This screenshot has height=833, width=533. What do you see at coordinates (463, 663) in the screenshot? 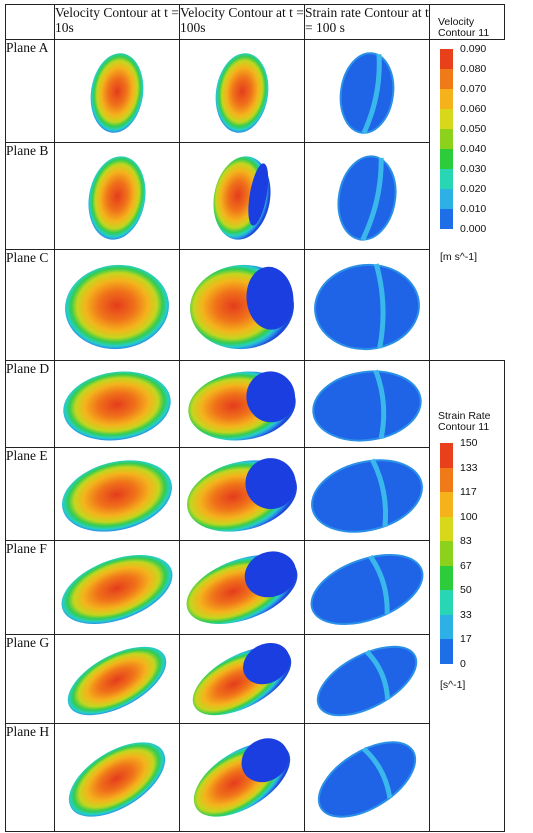
I see `colorbar-tick-label: 0` at bounding box center [463, 663].